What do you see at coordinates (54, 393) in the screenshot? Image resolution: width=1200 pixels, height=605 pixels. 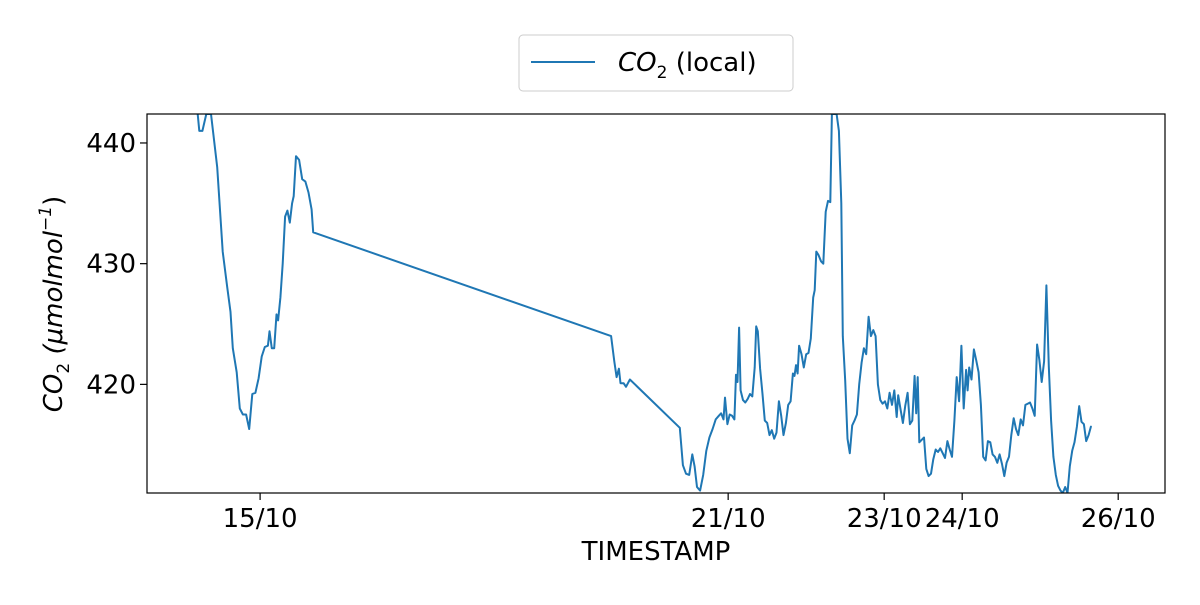 I see `y-axis-title-main: CO` at bounding box center [54, 393].